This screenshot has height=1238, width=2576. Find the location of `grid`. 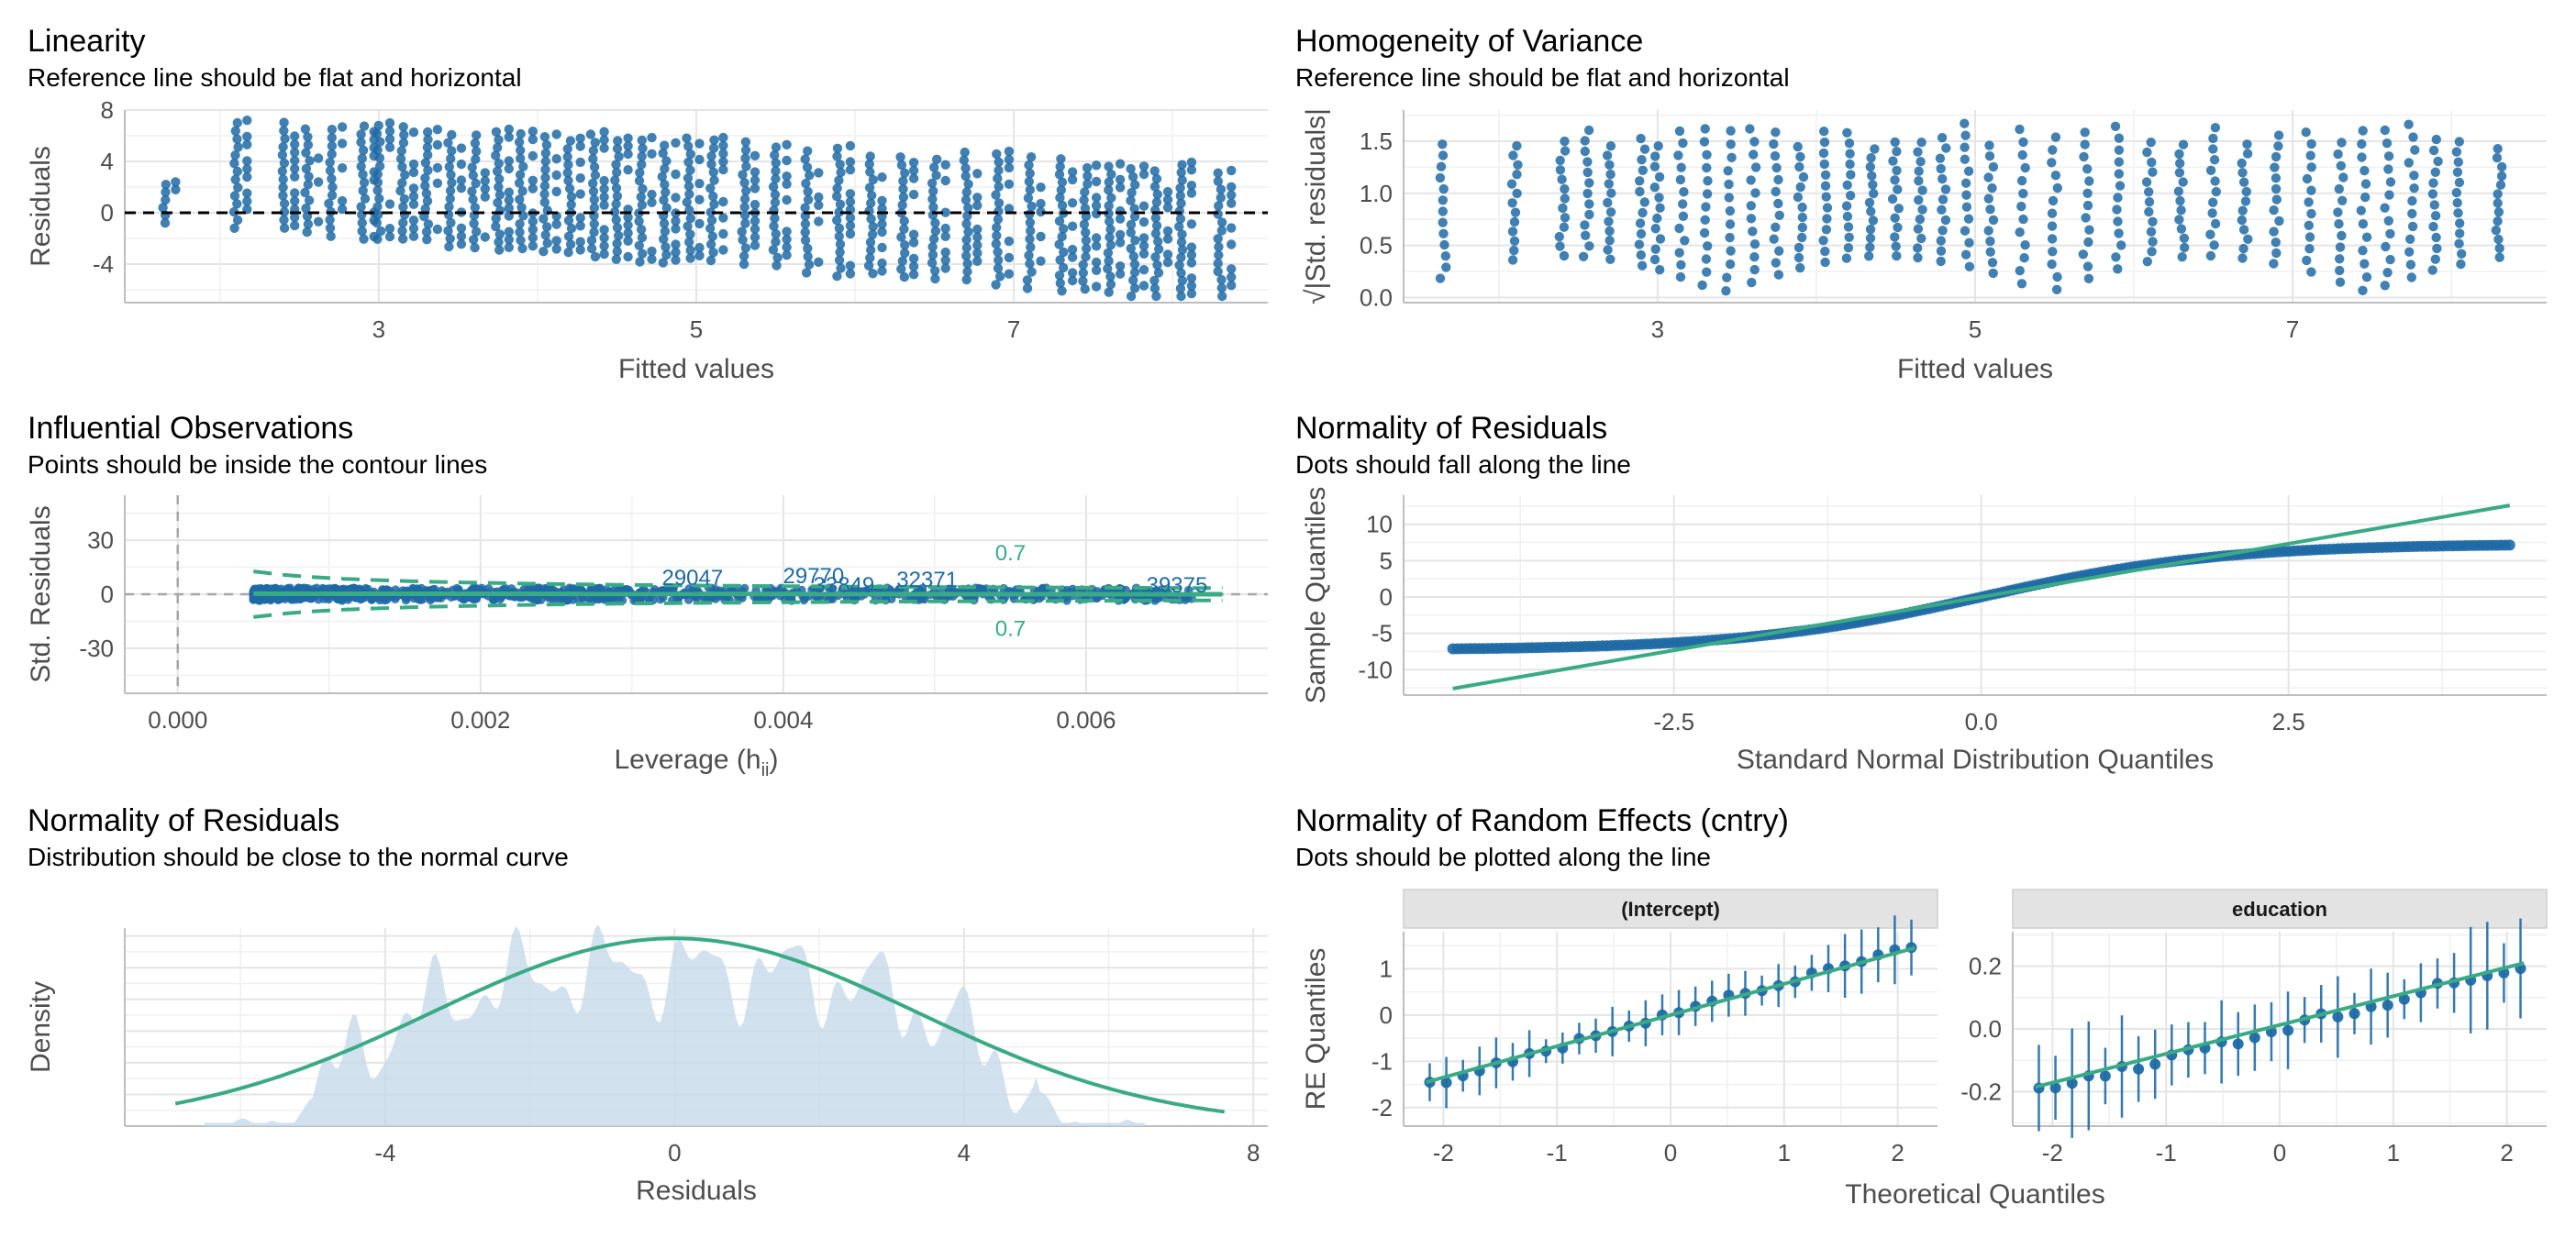

grid is located at coordinates (2280, 1029).